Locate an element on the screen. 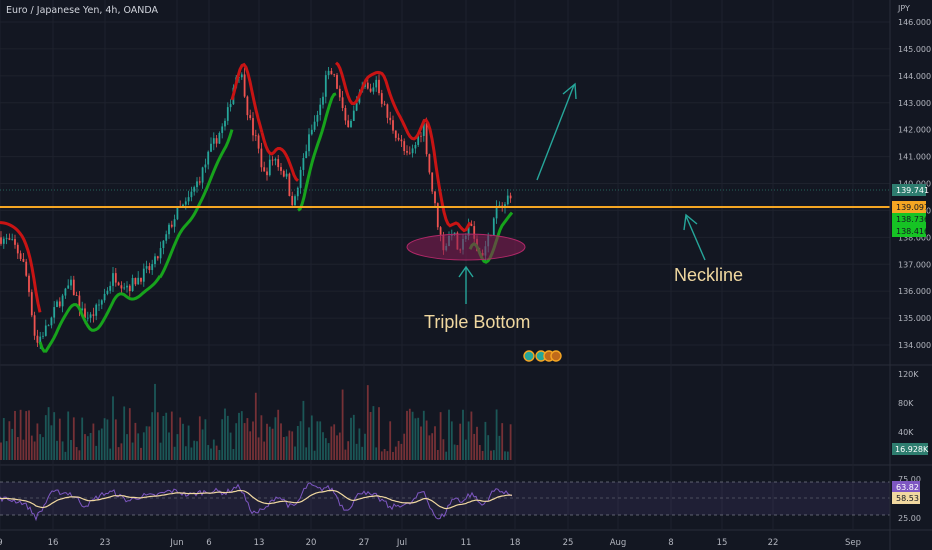 This screenshot has width=932, height=550. time-tick-label: 18 is located at coordinates (515, 543).